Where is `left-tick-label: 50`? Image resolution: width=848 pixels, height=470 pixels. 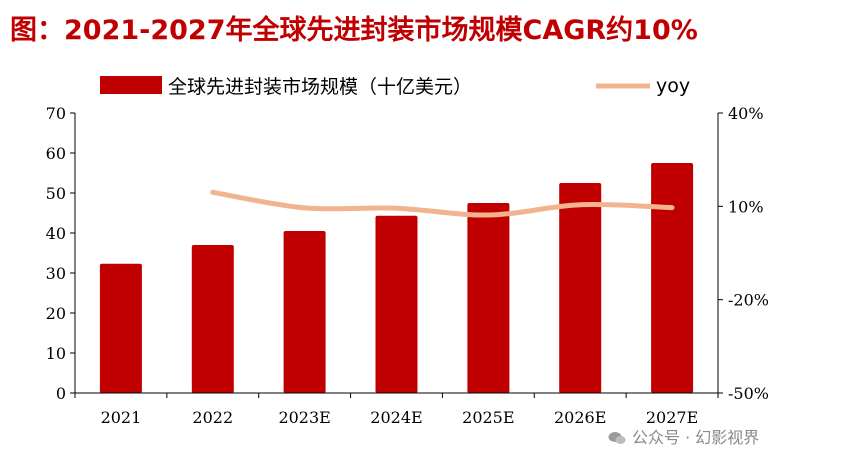
left-tick-label: 50 is located at coordinates (56, 193).